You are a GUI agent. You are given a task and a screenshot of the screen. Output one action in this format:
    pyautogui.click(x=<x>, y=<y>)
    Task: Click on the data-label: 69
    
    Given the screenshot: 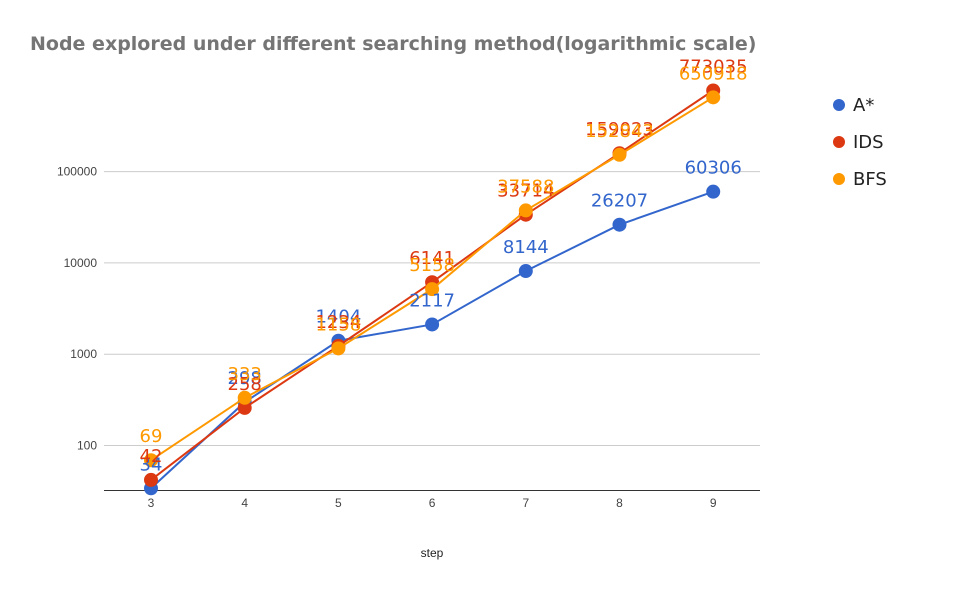 What is the action you would take?
    pyautogui.click(x=151, y=436)
    